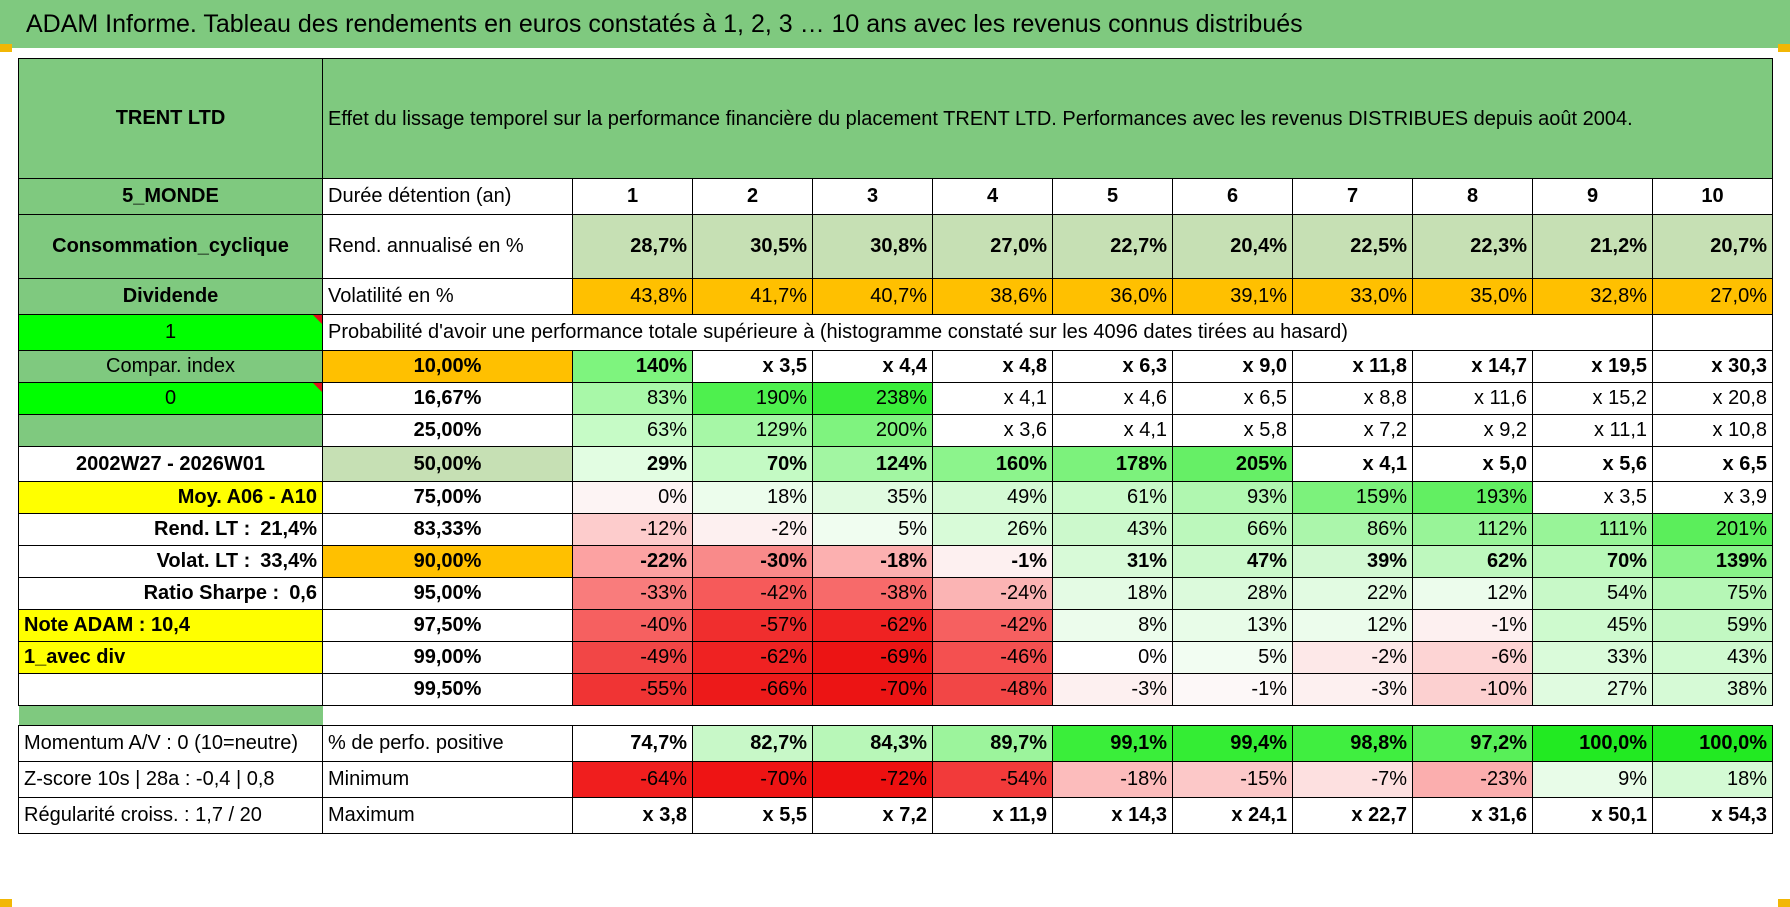 This screenshot has width=1790, height=907. What do you see at coordinates (1472, 743) in the screenshot?
I see `pos-cell-y8: 97,2%` at bounding box center [1472, 743].